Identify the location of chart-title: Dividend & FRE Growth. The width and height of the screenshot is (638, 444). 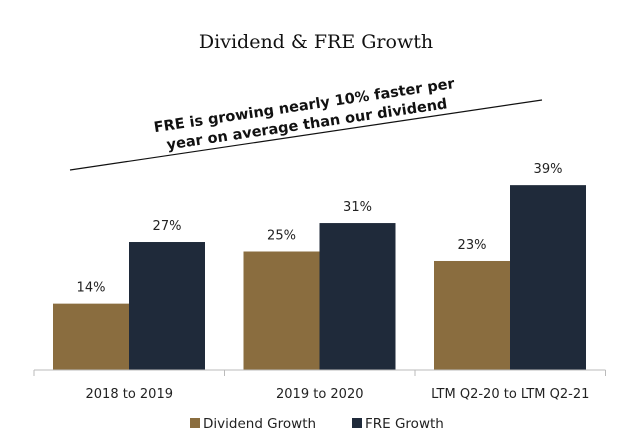
(316, 42).